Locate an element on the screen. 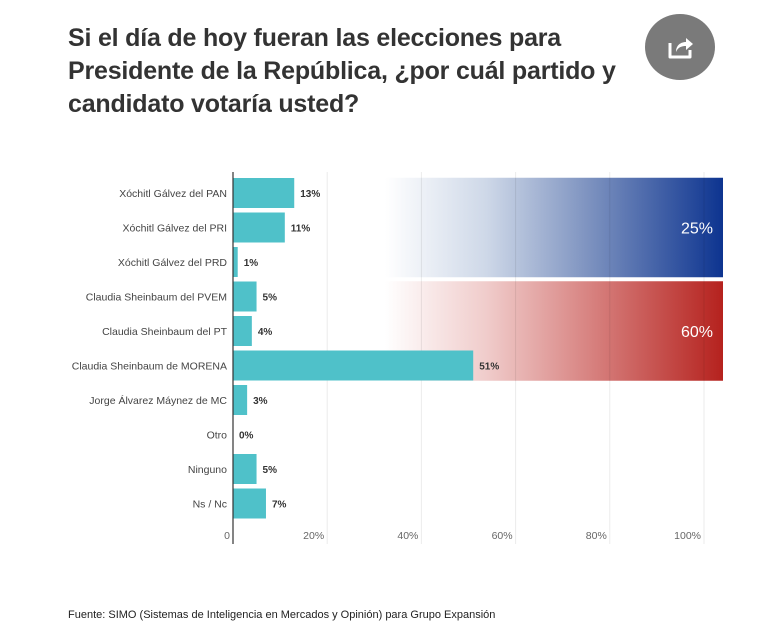 This screenshot has width=768, height=636. x-tick-label: 0 is located at coordinates (227, 536).